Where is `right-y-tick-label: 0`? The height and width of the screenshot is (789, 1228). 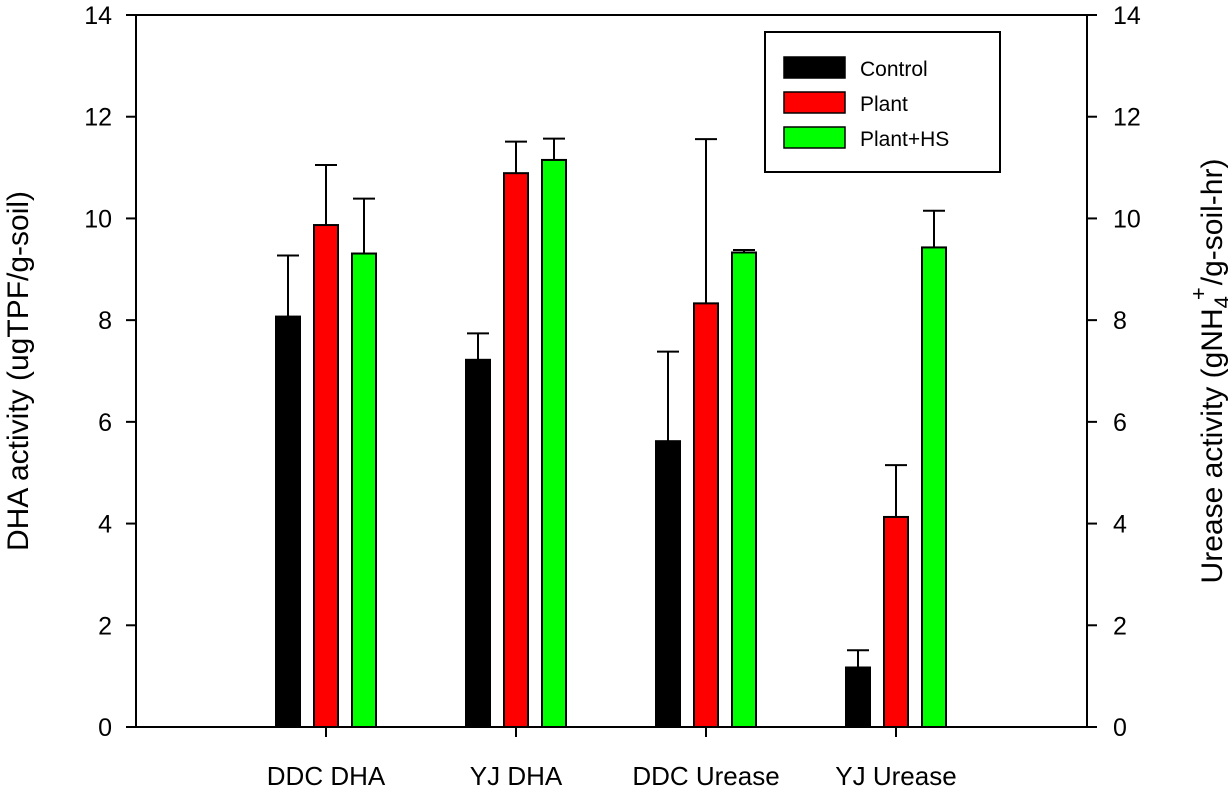 right-y-tick-label: 0 is located at coordinates (1120, 728).